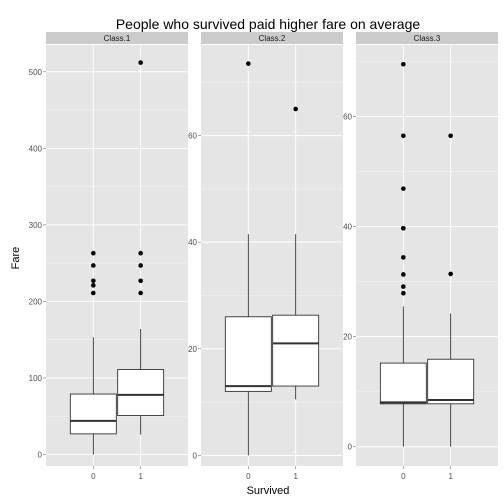 This screenshot has width=504, height=504. What do you see at coordinates (36, 378) in the screenshot?
I see `y-tick-label: 100` at bounding box center [36, 378].